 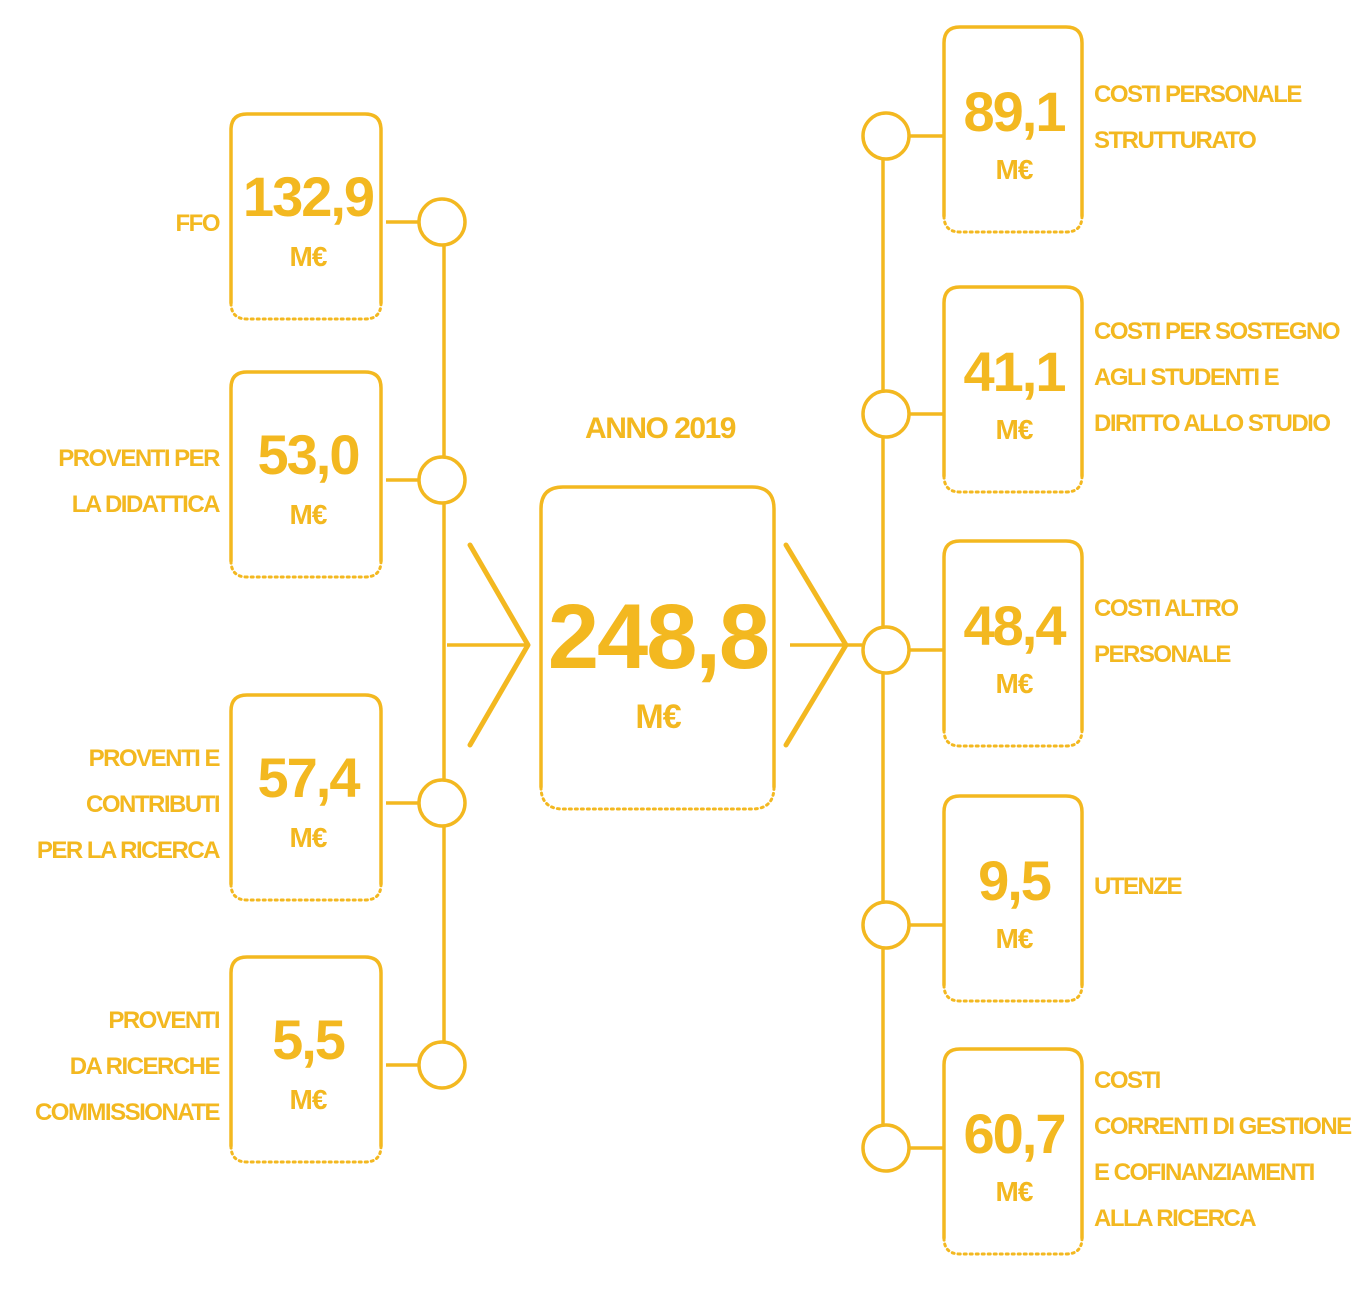 I want to click on cost-label: E COFINANZIAMENTI, so click(x=1204, y=1172).